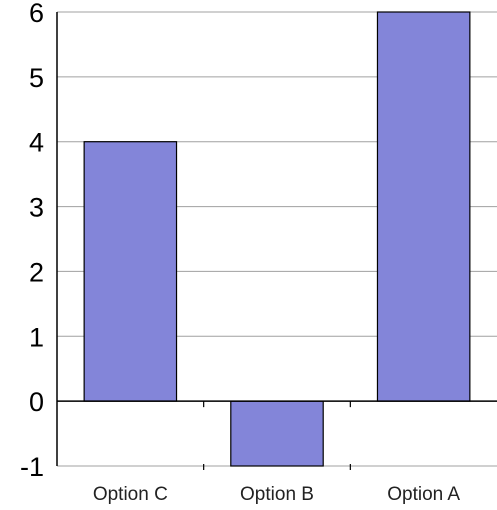 This screenshot has width=497, height=510. What do you see at coordinates (130, 494) in the screenshot?
I see `x-tick-label-option-c: Option C` at bounding box center [130, 494].